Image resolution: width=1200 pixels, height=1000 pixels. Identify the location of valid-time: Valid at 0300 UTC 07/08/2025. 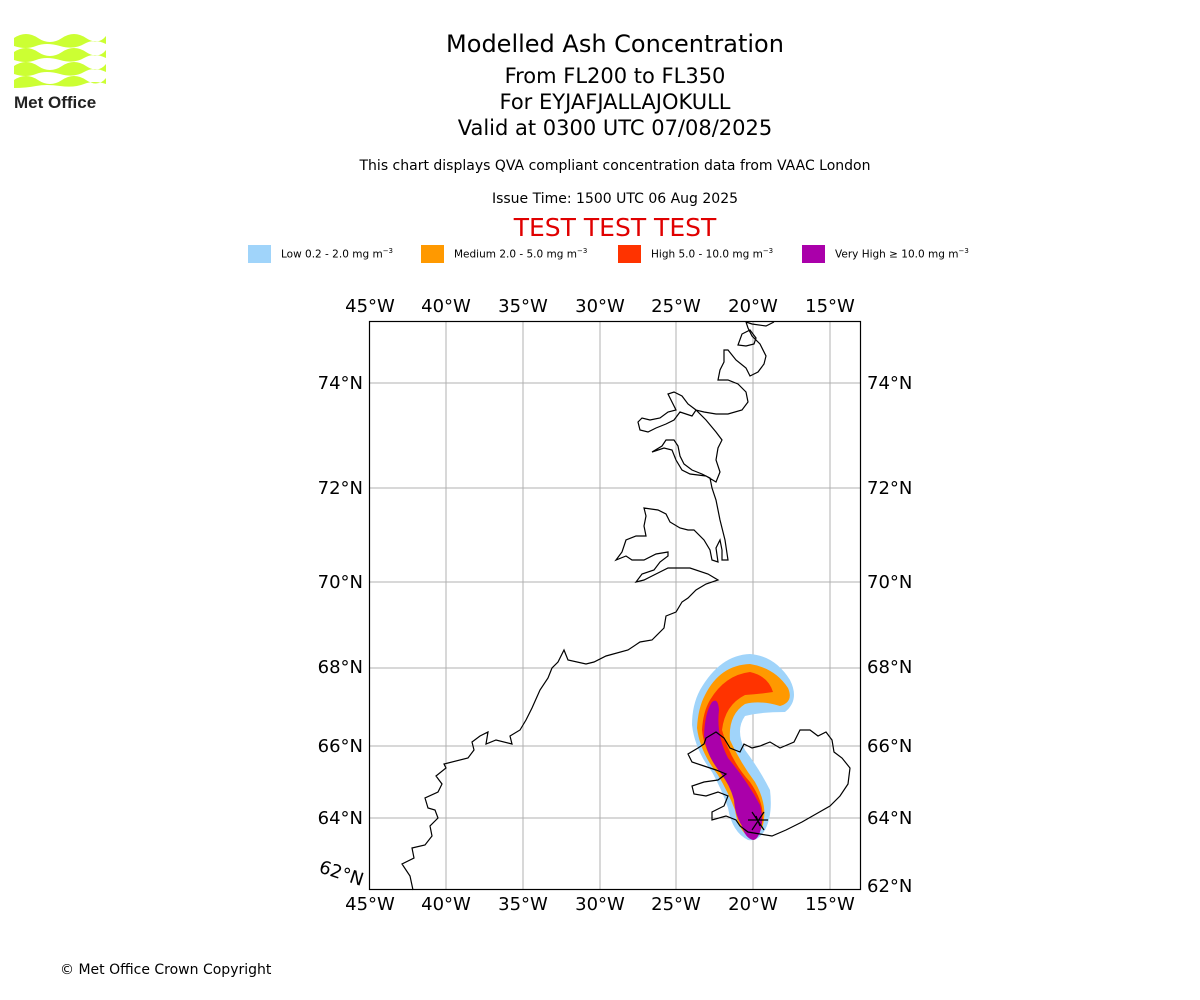
(615, 128).